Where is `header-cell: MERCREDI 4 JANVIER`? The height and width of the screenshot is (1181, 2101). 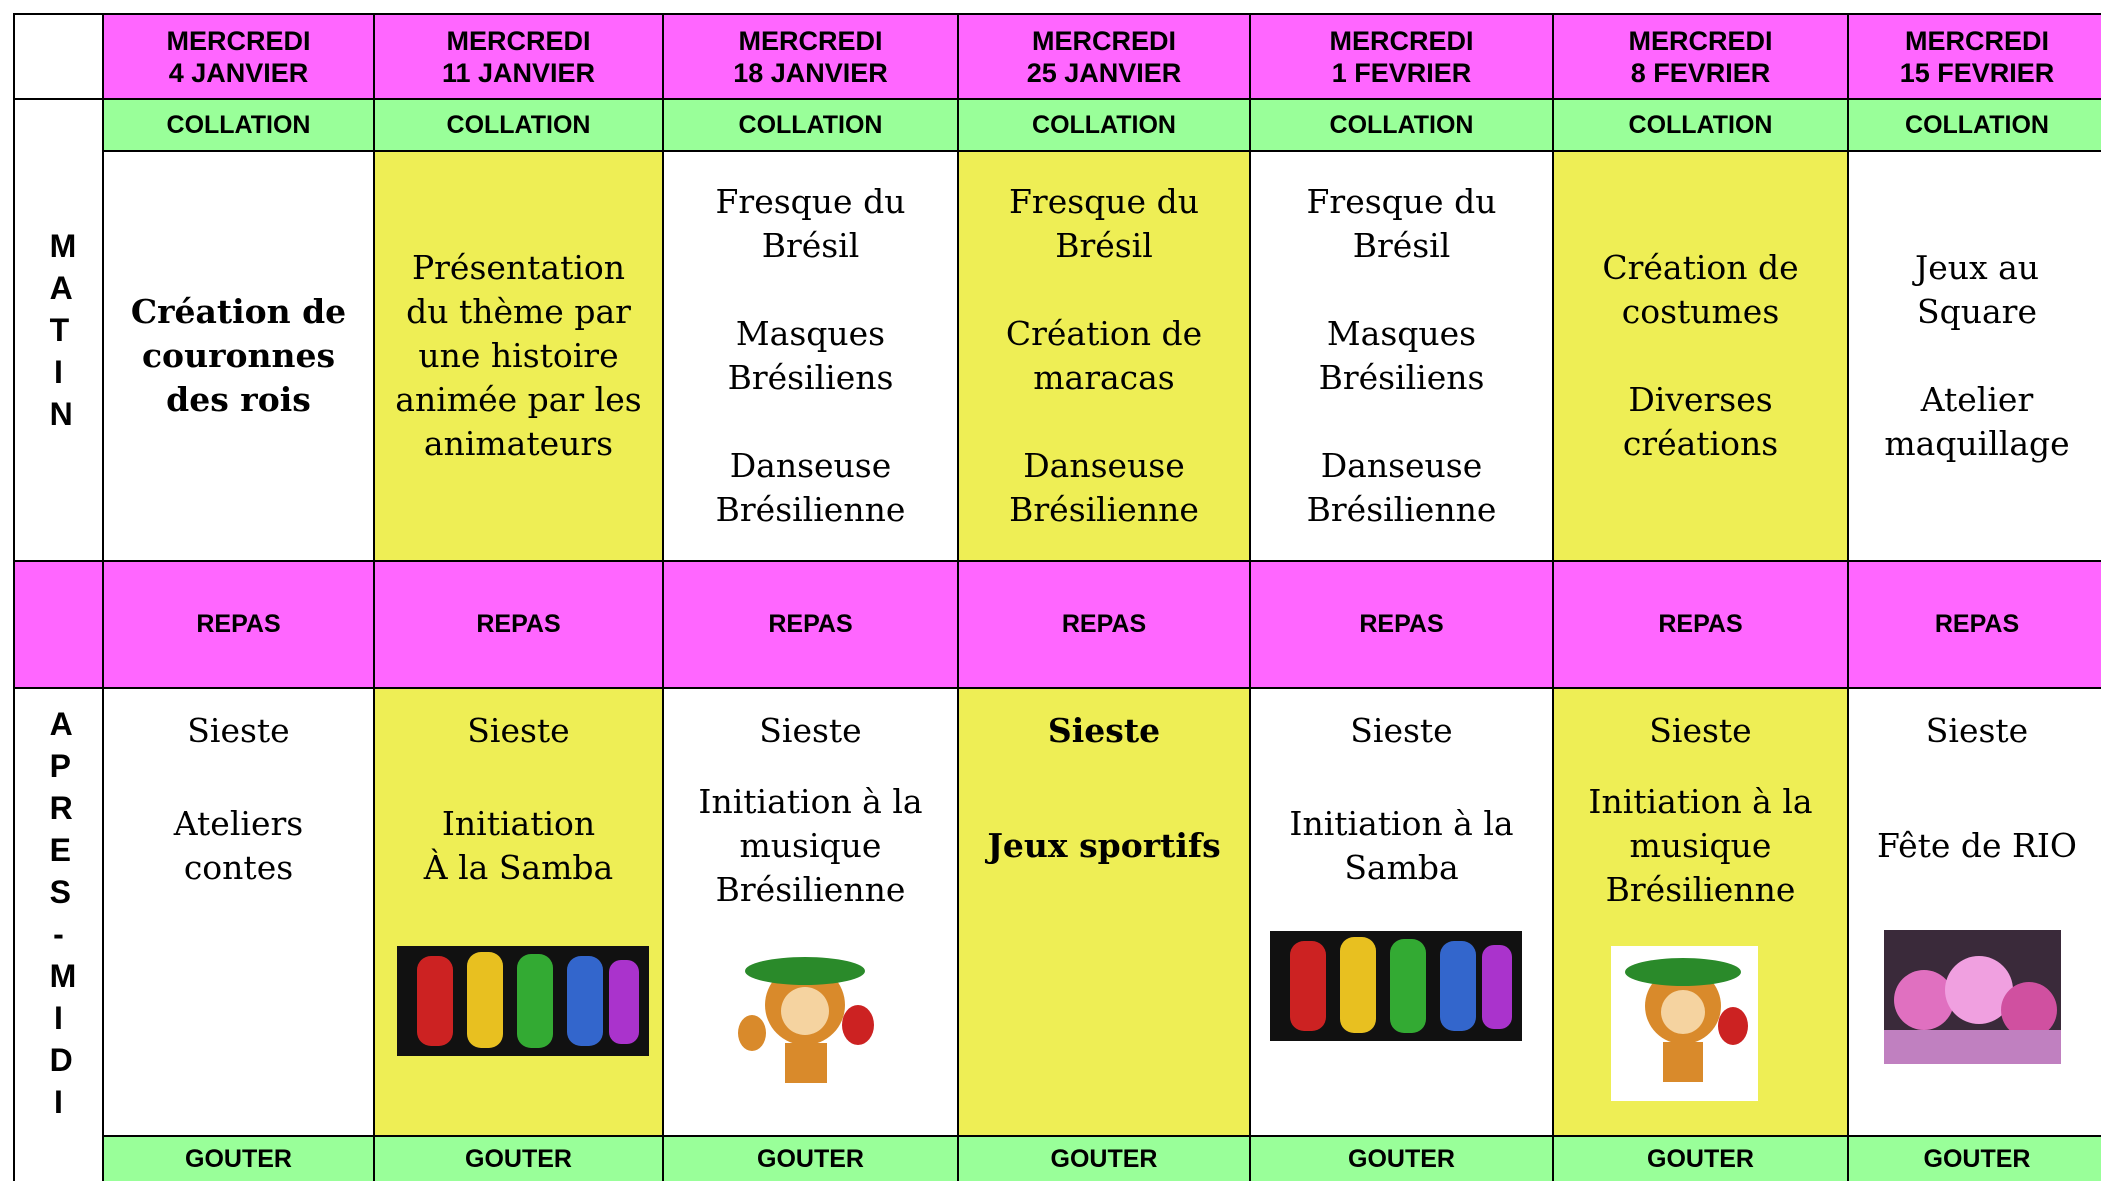 header-cell: MERCREDI 4 JANVIER is located at coordinates (238, 56).